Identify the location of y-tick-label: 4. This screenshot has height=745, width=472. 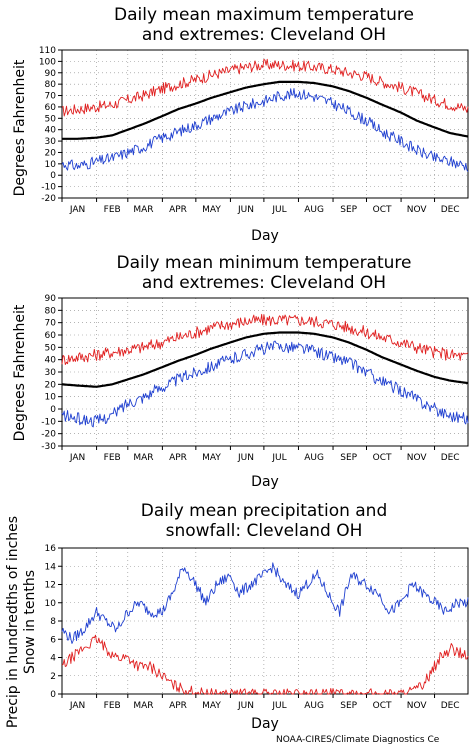
(53, 659).